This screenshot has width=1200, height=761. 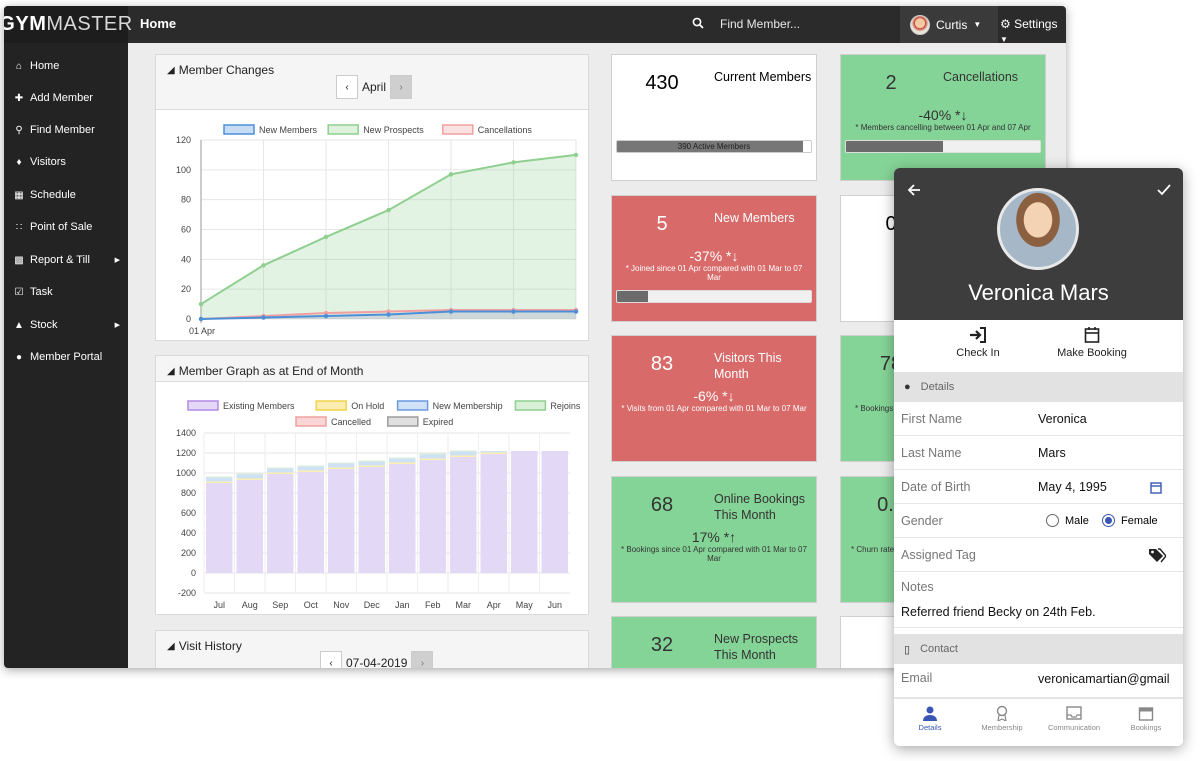 I want to click on settings-menu: ⚙ Settings ▼, so click(x=1033, y=31).